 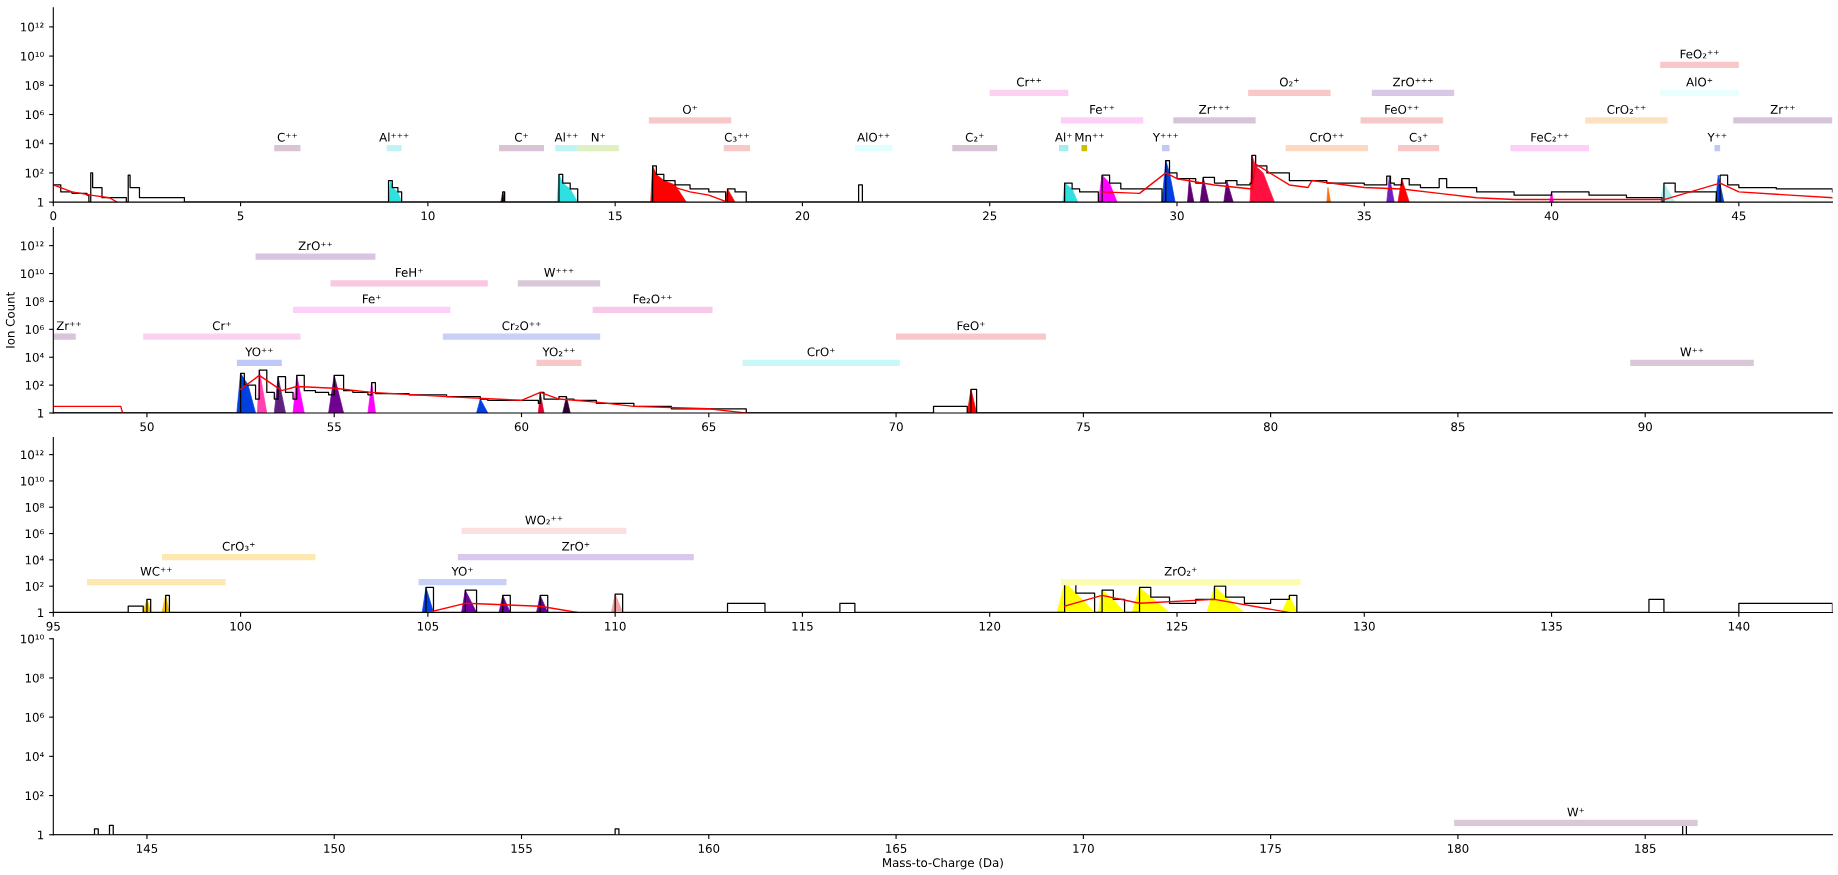 I want to click on series-label: FeO⁺⁺, so click(x=1402, y=109).